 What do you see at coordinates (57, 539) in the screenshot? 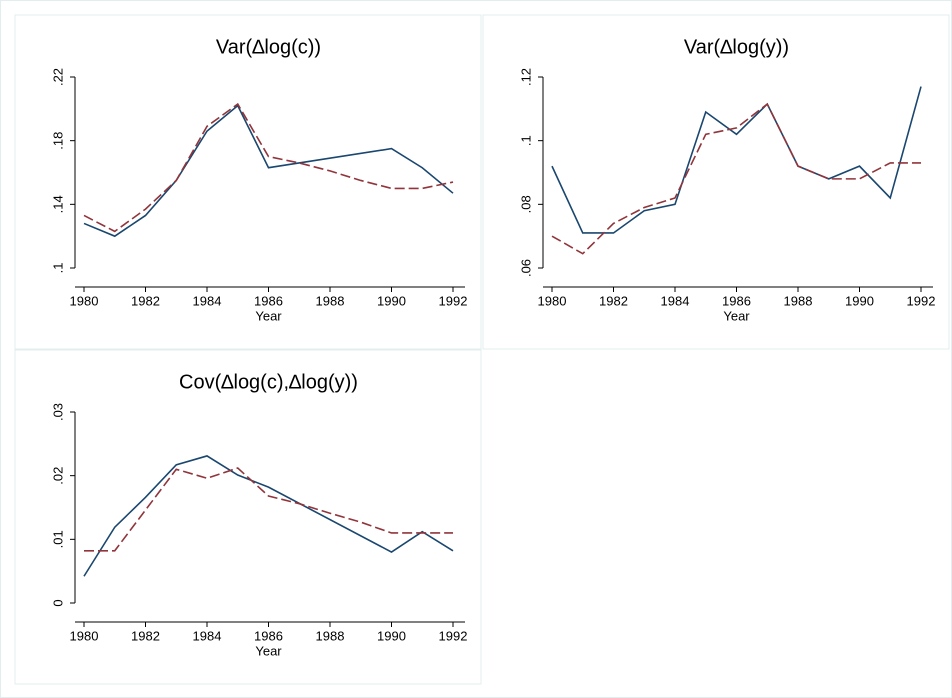
I see `y-tick-label: .01` at bounding box center [57, 539].